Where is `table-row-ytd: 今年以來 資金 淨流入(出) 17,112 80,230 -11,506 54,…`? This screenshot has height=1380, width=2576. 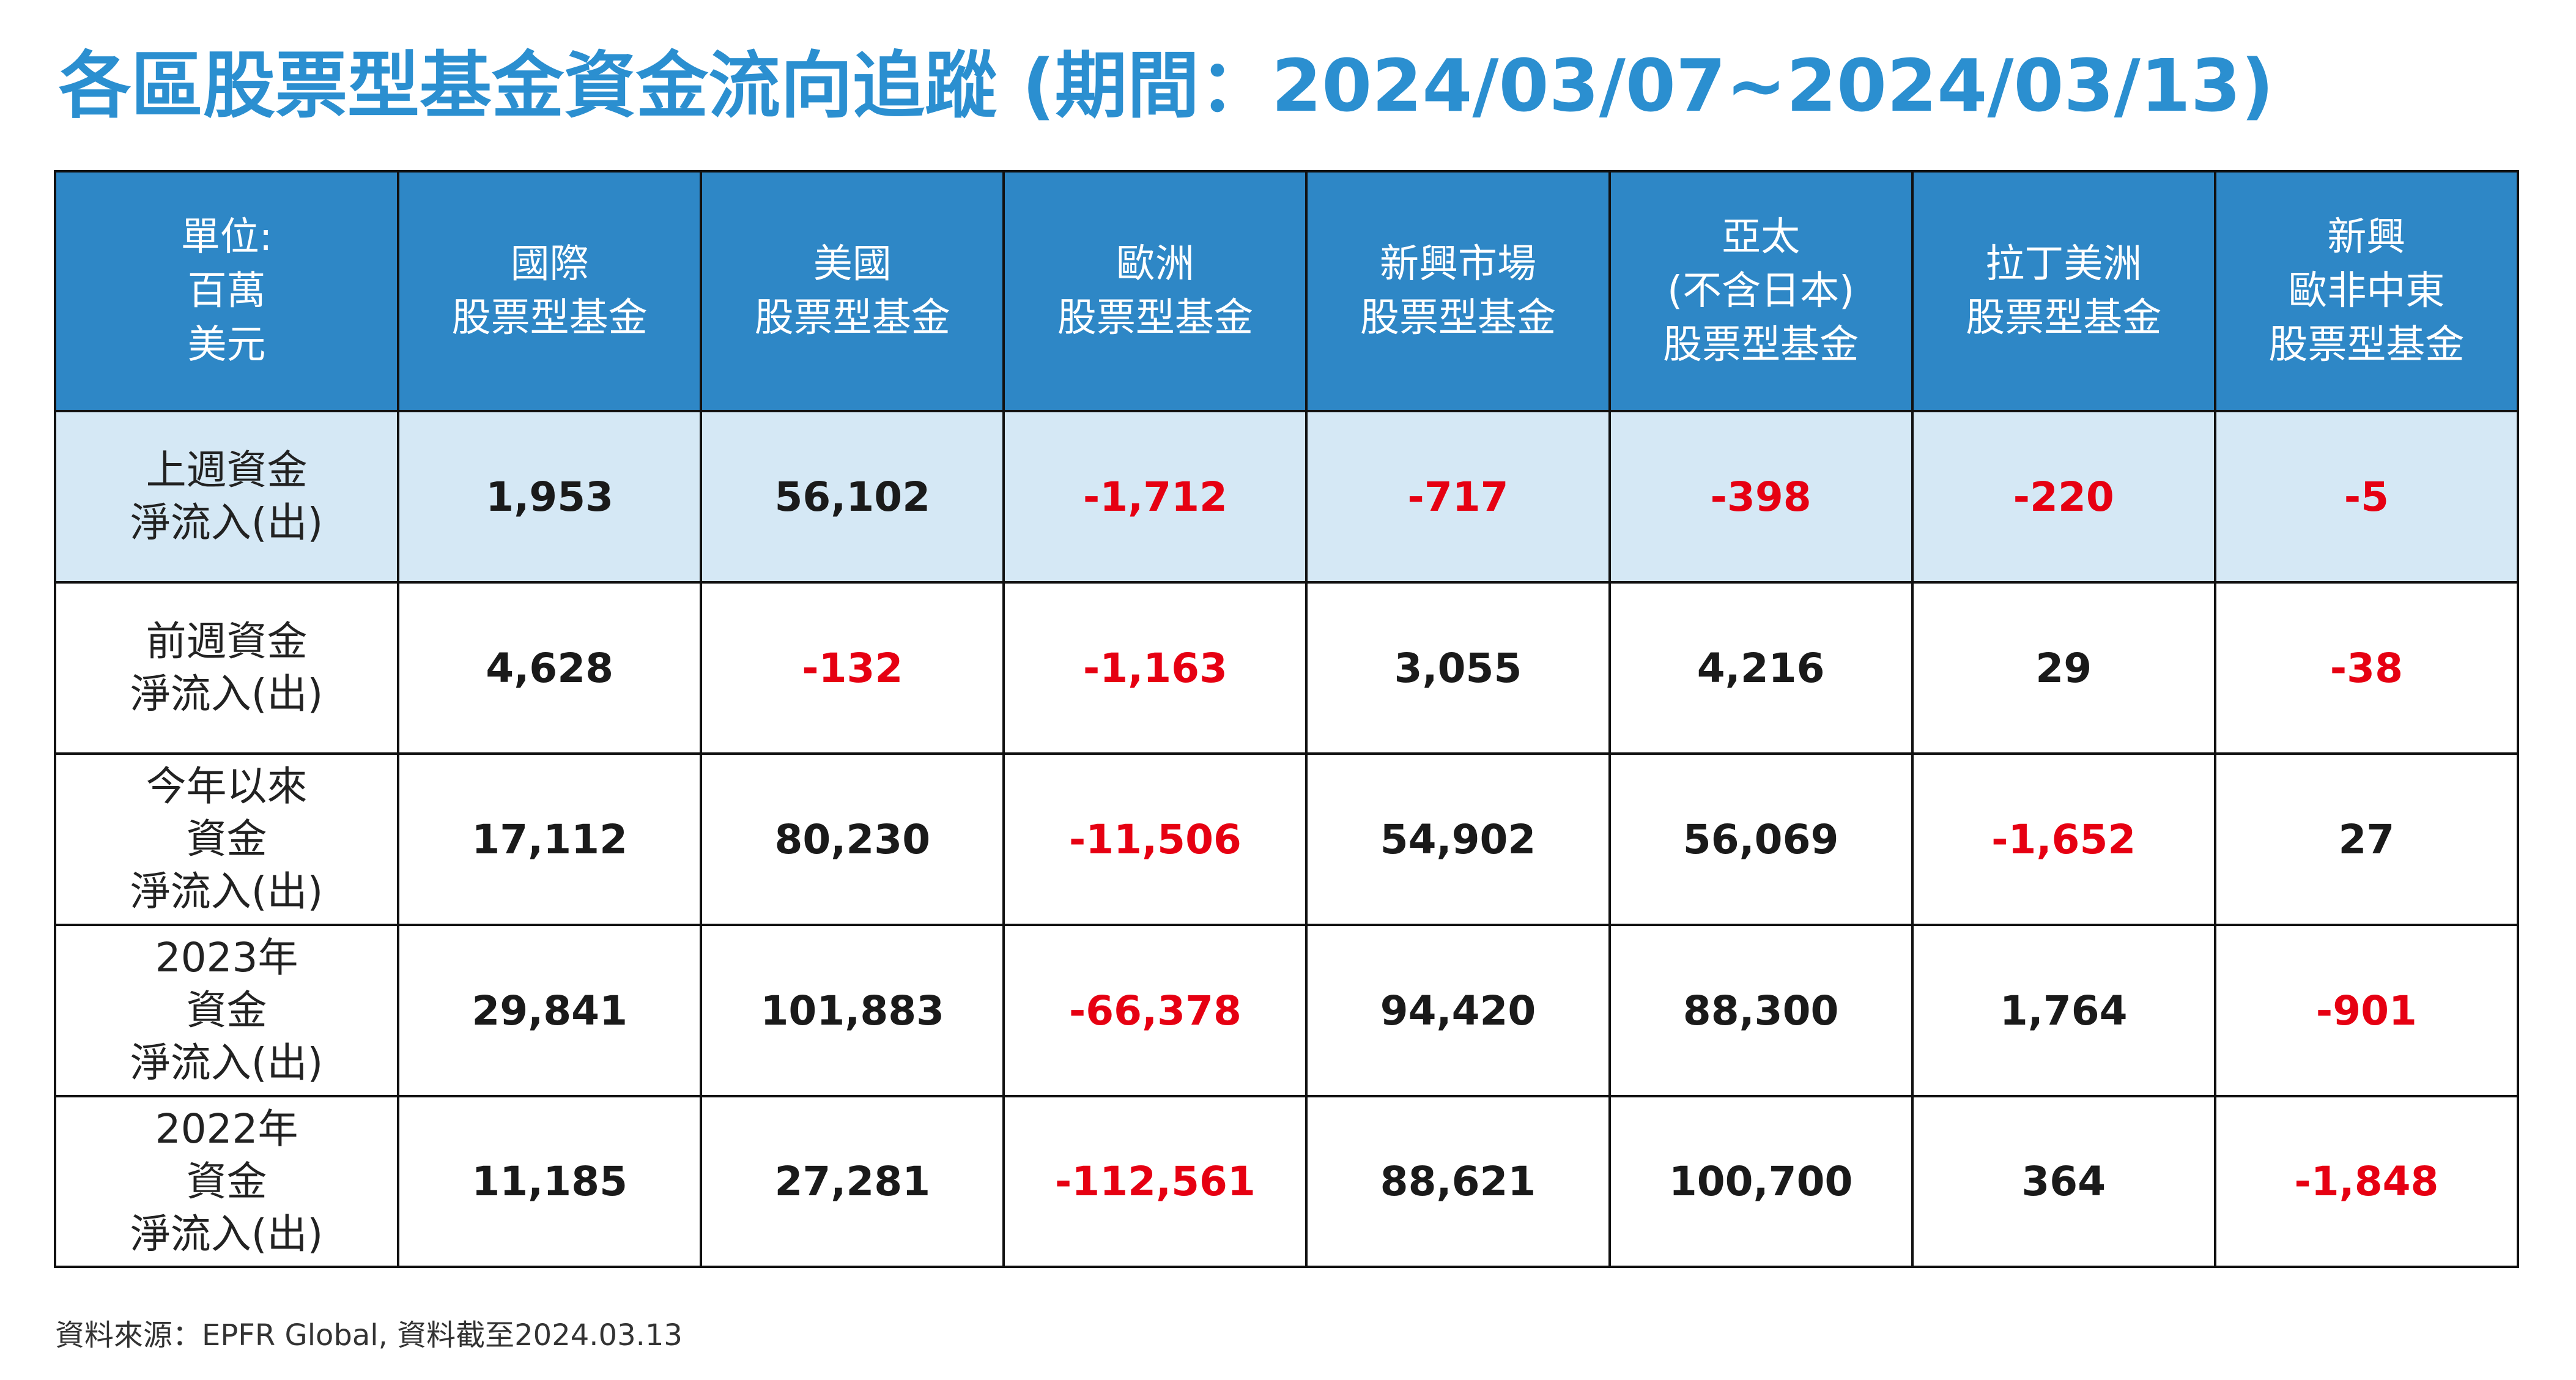
table-row-ytd: 今年以來 資金 淨流入(出) 17,112 80,230 -11,506 54,… is located at coordinates (1286, 839).